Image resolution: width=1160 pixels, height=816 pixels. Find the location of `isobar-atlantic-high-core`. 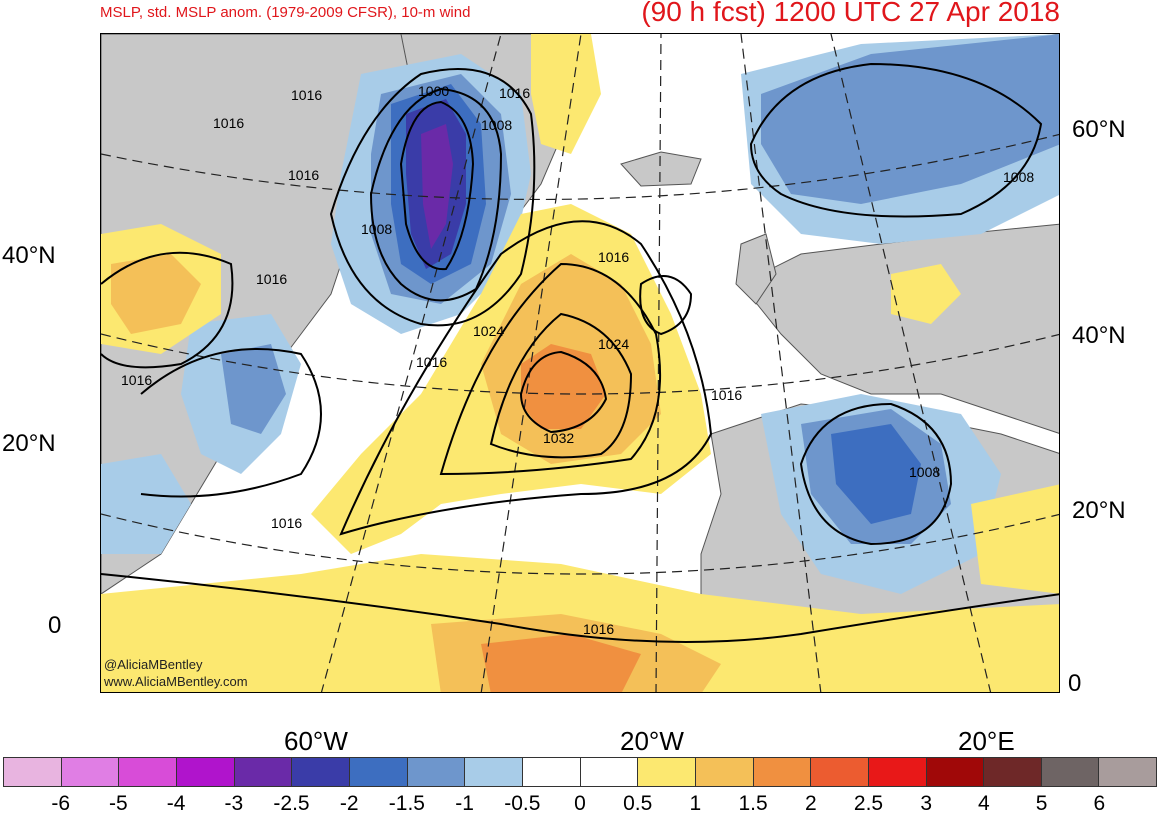

isobar-atlantic-high-core is located at coordinates (563, 392).